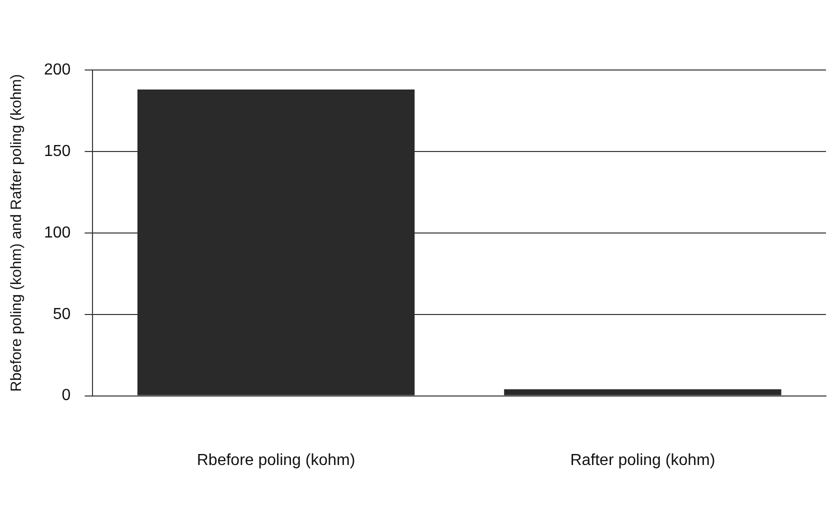 This screenshot has width=828, height=517. Describe the element at coordinates (57, 151) in the screenshot. I see `y-tick-label: 150` at that location.